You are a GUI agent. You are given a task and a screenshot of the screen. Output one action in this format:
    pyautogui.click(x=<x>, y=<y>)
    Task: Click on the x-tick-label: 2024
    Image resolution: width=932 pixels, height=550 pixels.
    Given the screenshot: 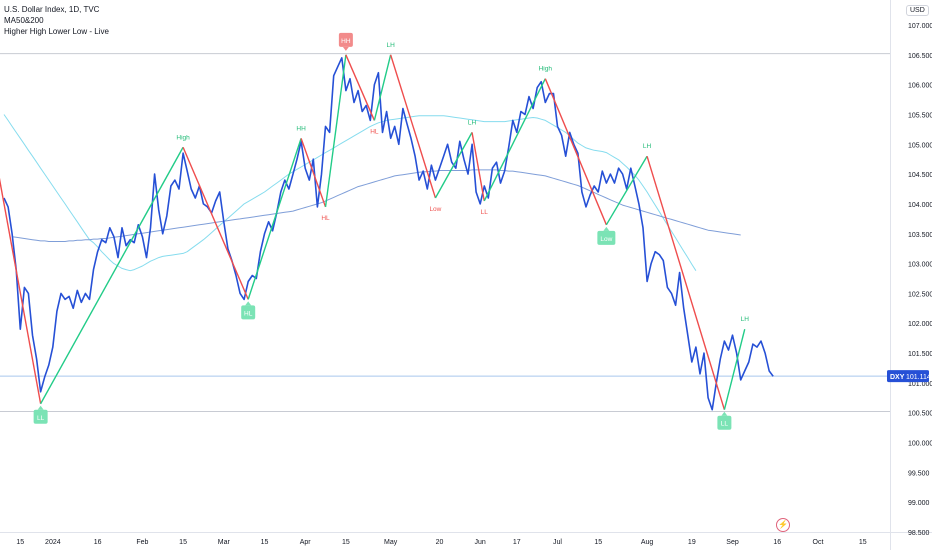 What is the action you would take?
    pyautogui.click(x=53, y=542)
    